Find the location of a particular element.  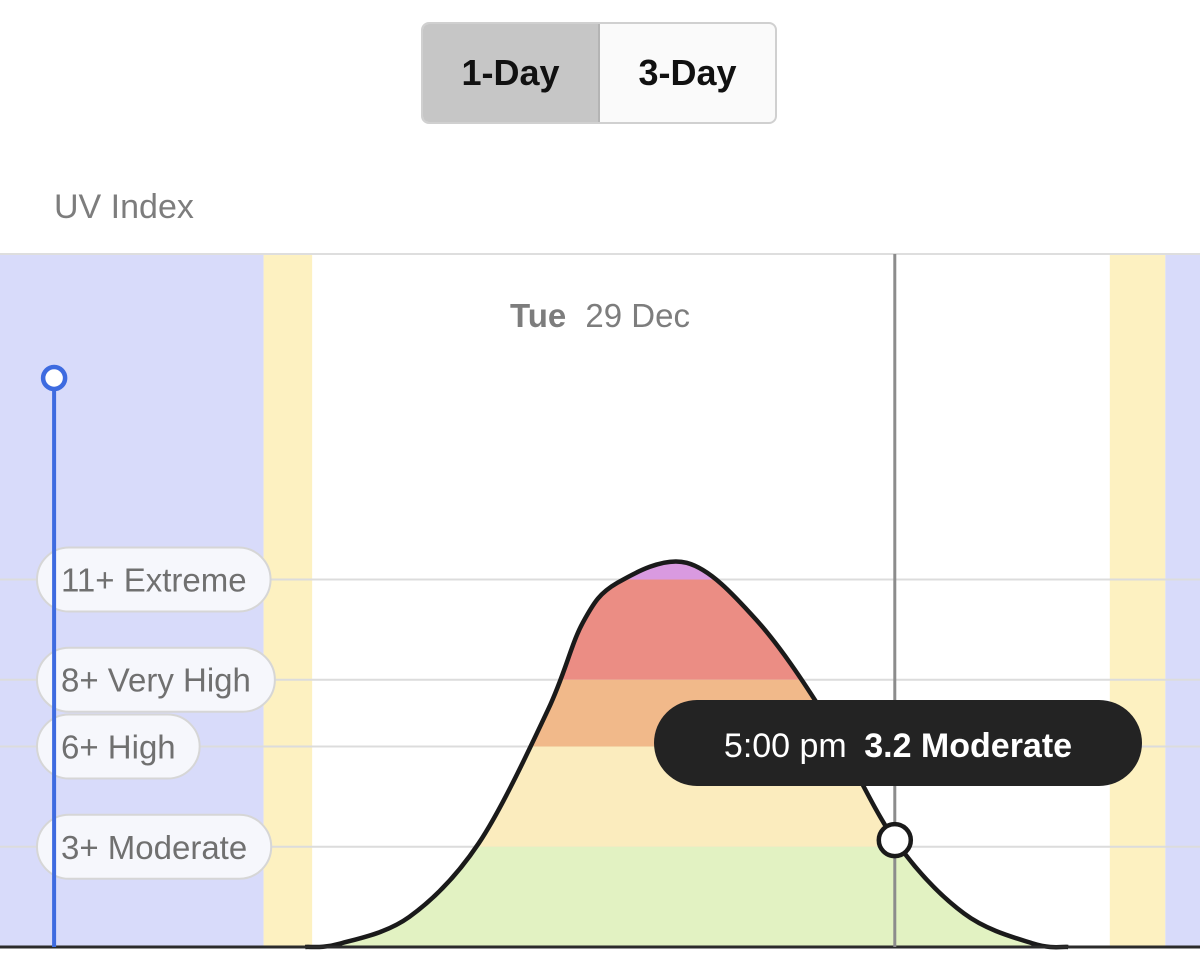

threshold-pill-text: 11+ Extreme is located at coordinates (154, 580).